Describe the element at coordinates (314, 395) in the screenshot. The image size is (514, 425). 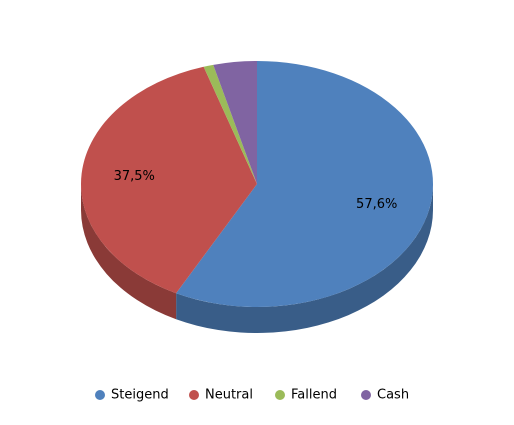
I see `legend-label: Fallend` at that location.